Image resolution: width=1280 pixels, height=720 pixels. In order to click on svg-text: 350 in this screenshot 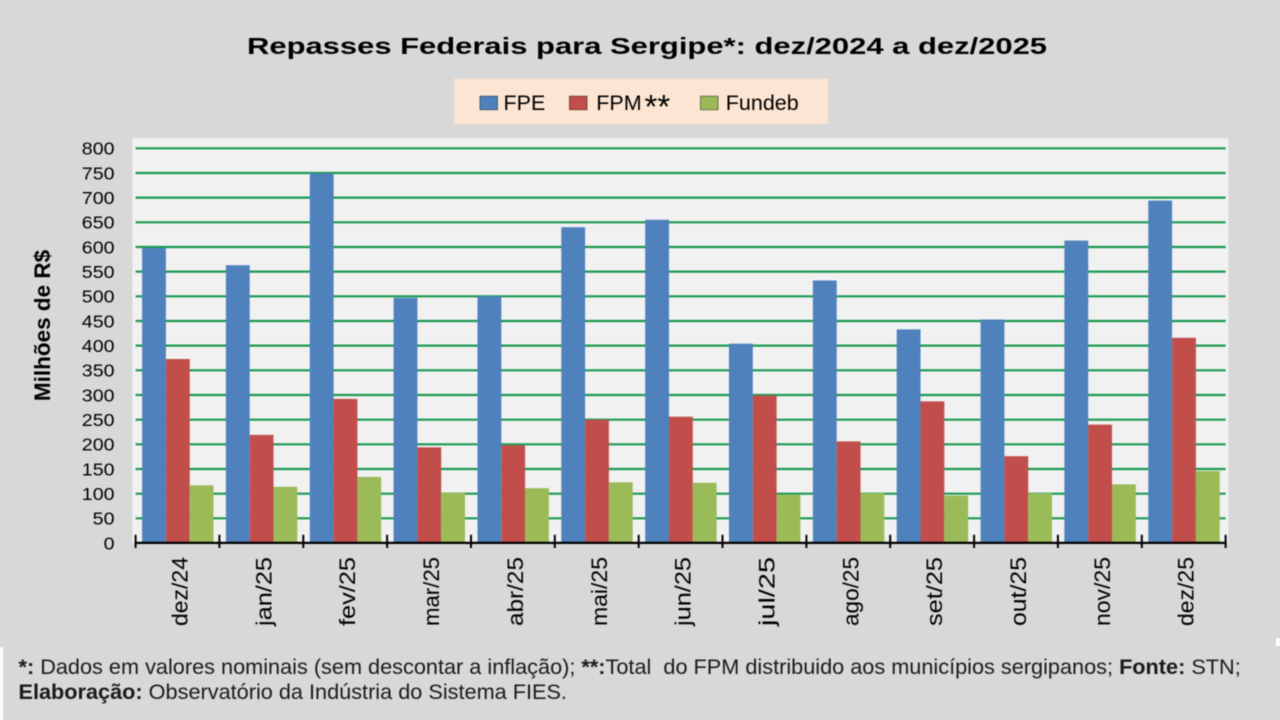, I will do `click(98, 371)`.